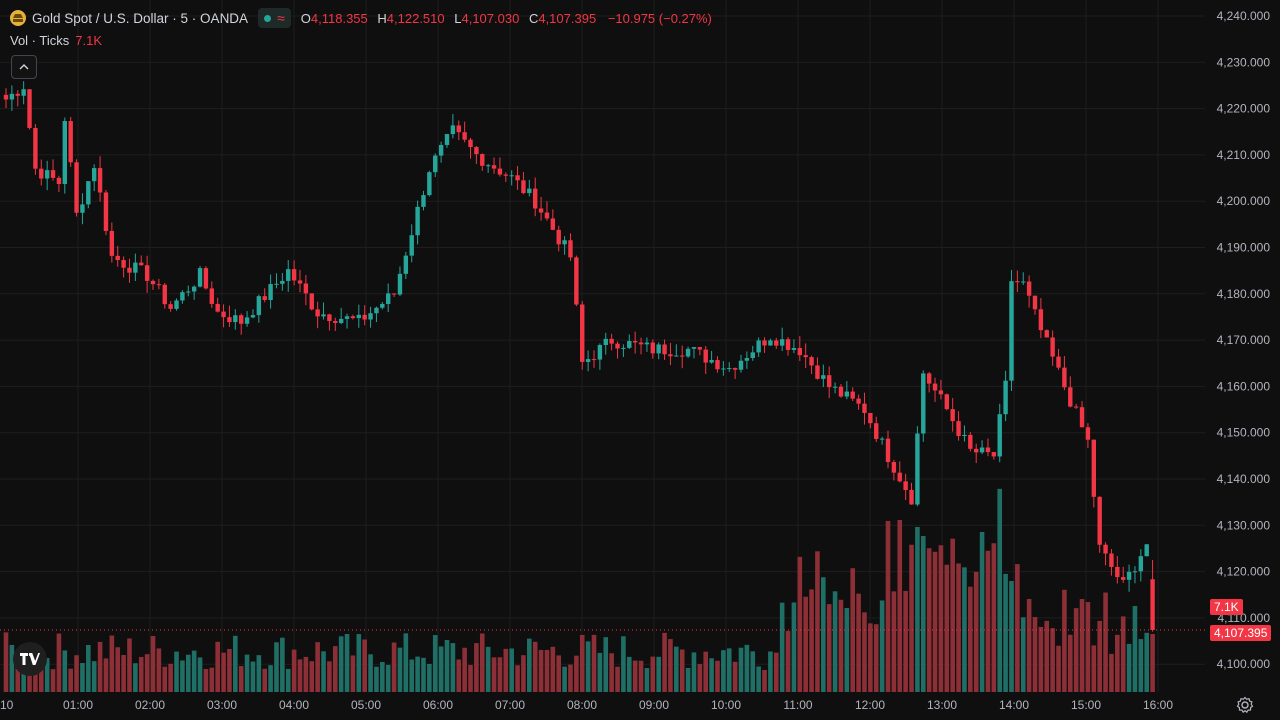  I want to click on high-label: H, so click(382, 18).